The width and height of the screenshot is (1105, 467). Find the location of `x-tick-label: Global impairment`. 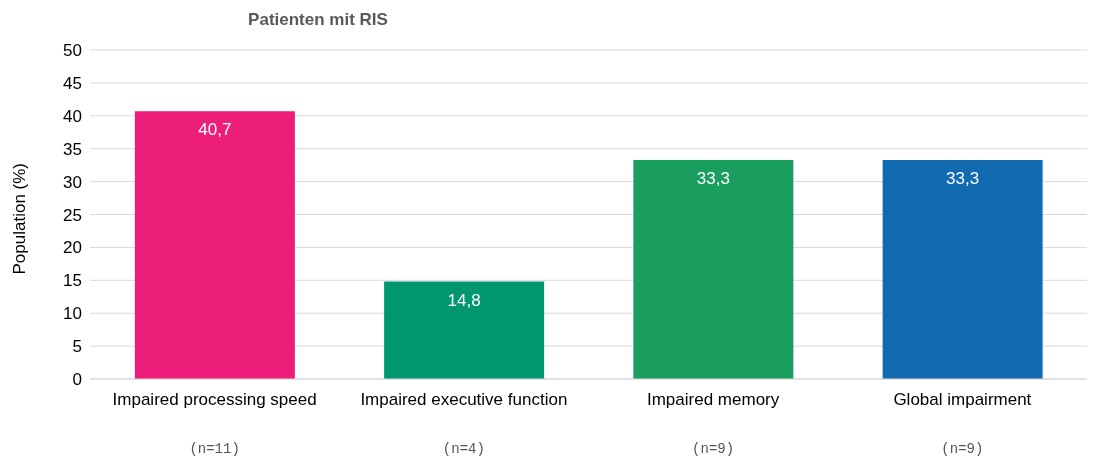

x-tick-label: Global impairment is located at coordinates (962, 400).